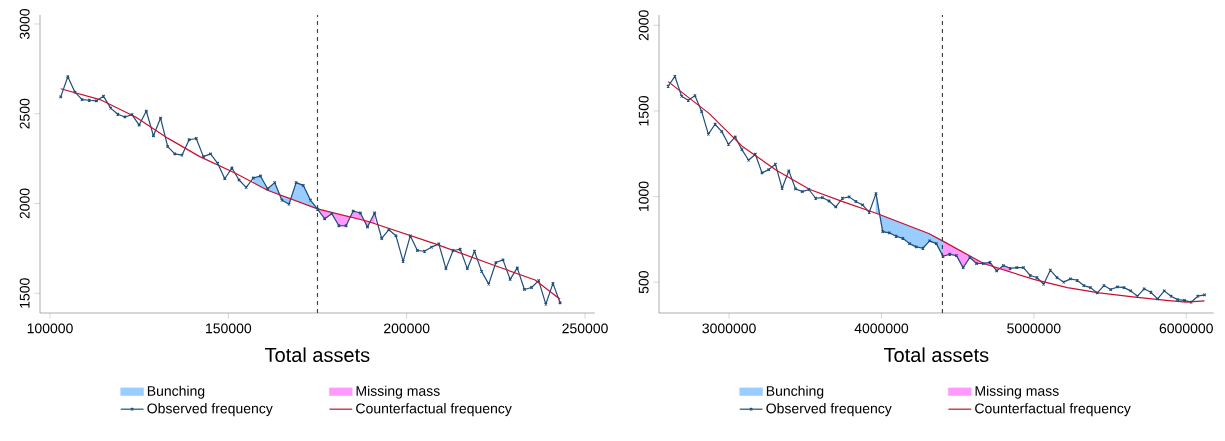 This screenshot has height=441, width=1225. Describe the element at coordinates (729, 328) in the screenshot. I see `x-tick-label: 3000000` at that location.